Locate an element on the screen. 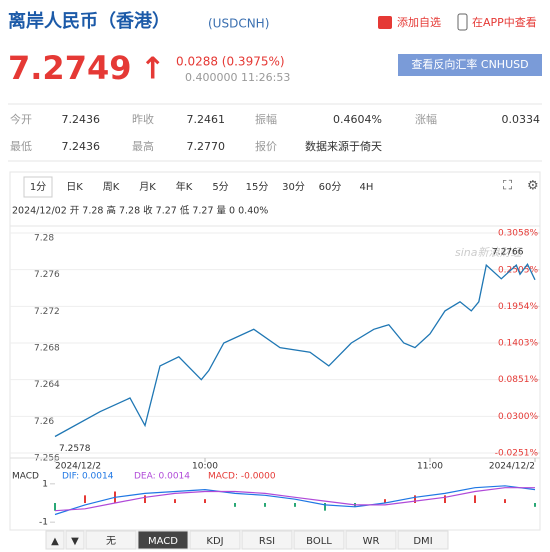 This screenshot has width=550, height=552. tab: 5分 is located at coordinates (220, 187).